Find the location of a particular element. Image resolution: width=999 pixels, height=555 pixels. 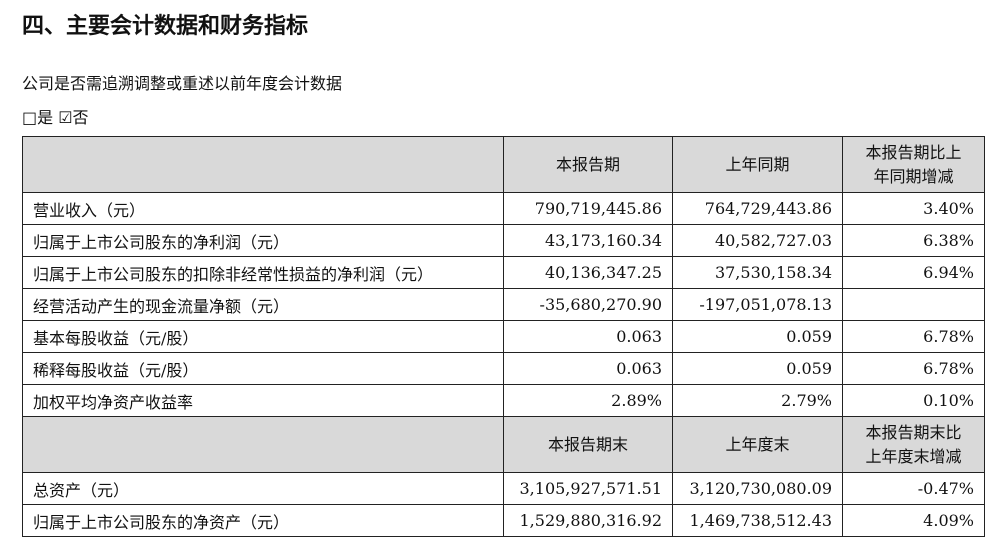

header-text: 本报告期 is located at coordinates (587, 164).